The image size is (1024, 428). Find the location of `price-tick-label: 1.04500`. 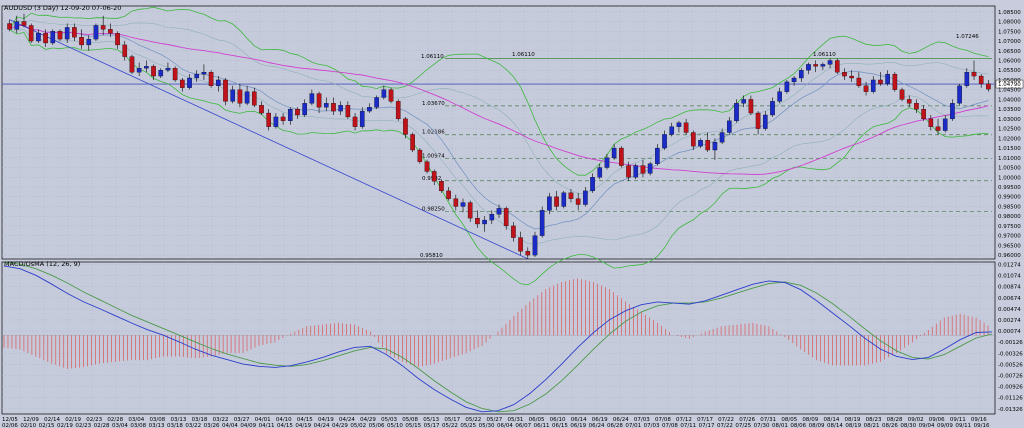

price-tick-label: 1.04500 is located at coordinates (1009, 91).